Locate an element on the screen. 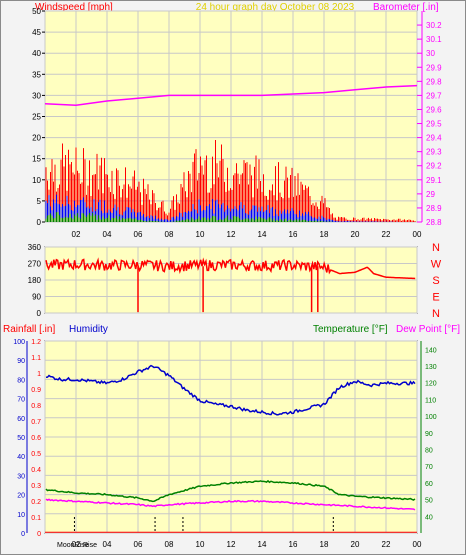  rainfall-tick-label: 1.1 is located at coordinates (36, 358).